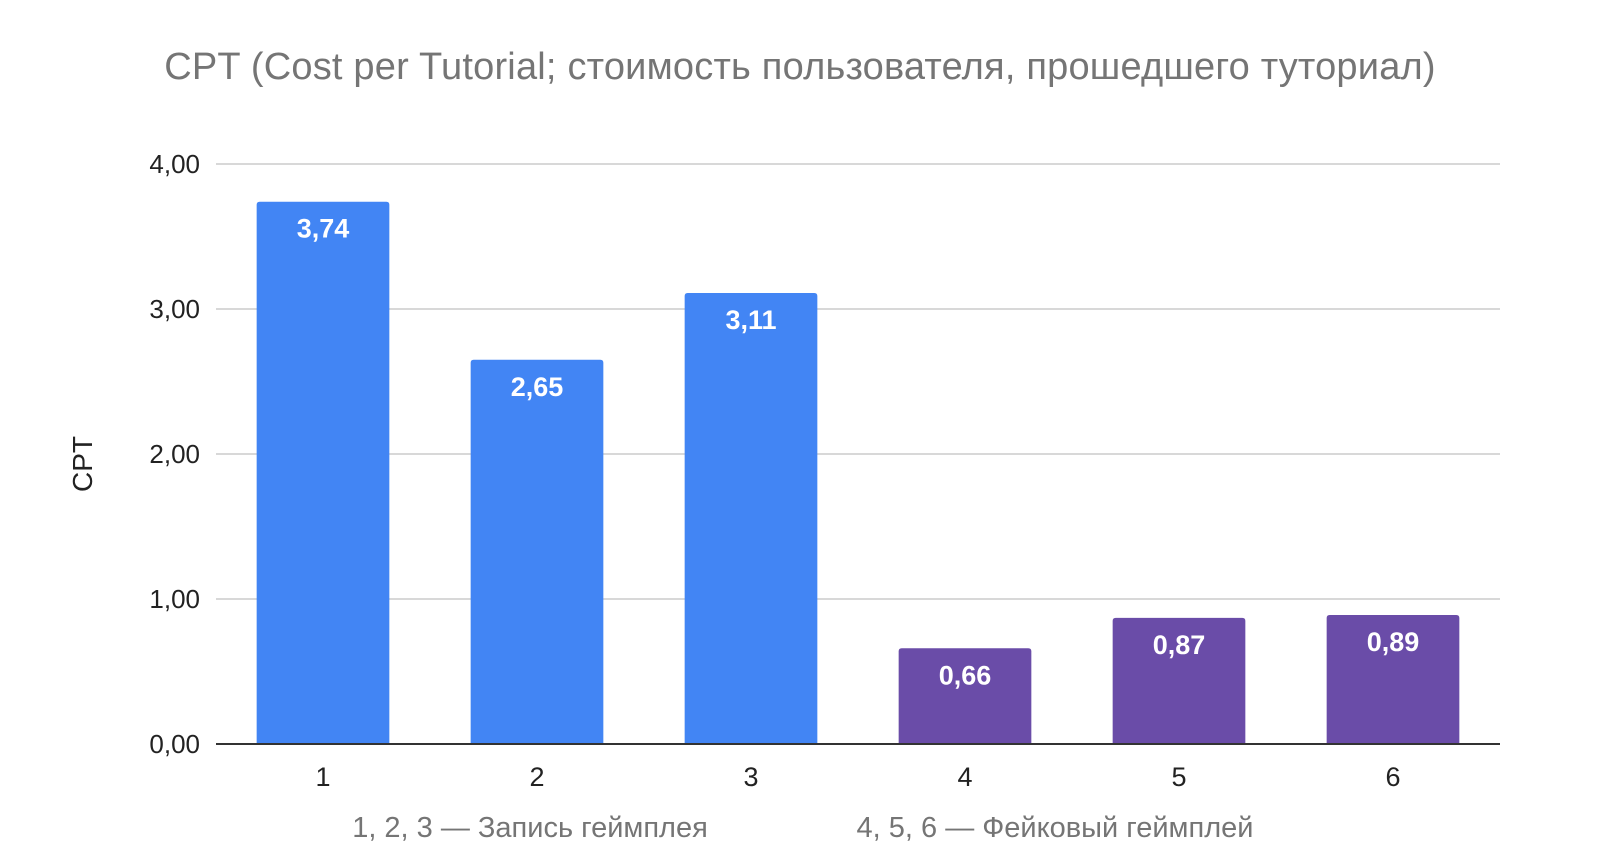 The image size is (1600, 861). What do you see at coordinates (174, 164) in the screenshot?
I see `y-tick-label: 4,00` at bounding box center [174, 164].